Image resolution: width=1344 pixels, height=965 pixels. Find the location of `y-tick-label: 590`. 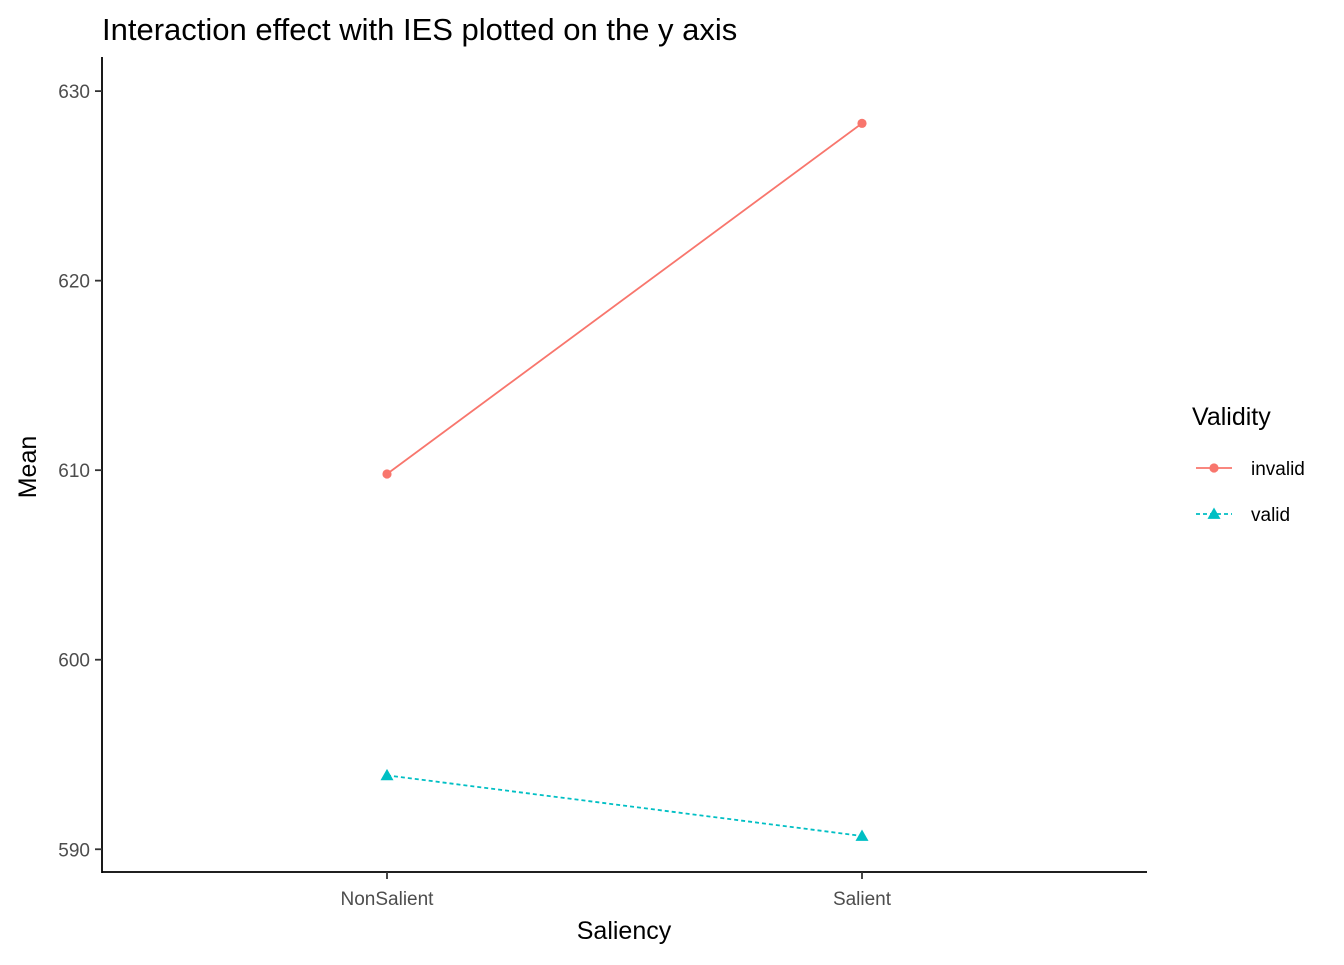

y-tick-label: 590 is located at coordinates (74, 850).